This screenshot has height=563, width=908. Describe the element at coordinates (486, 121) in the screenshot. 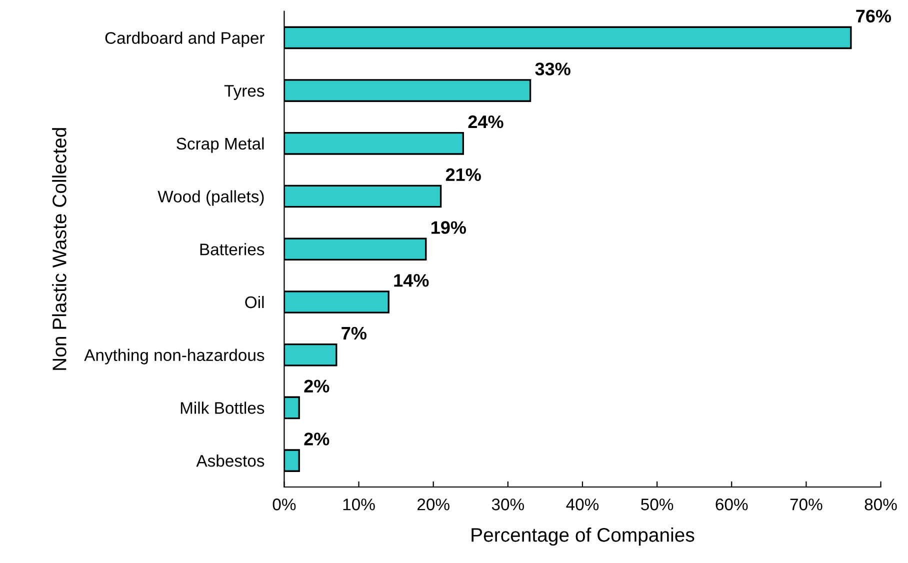

I see `data-label: 24%` at that location.